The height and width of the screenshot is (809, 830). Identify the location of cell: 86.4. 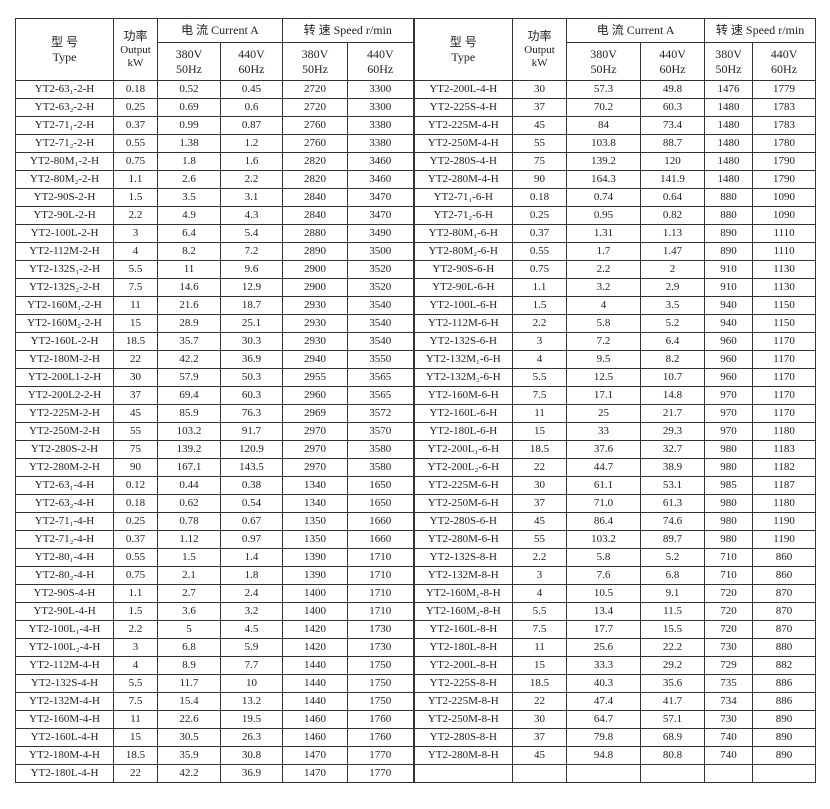
(604, 521).